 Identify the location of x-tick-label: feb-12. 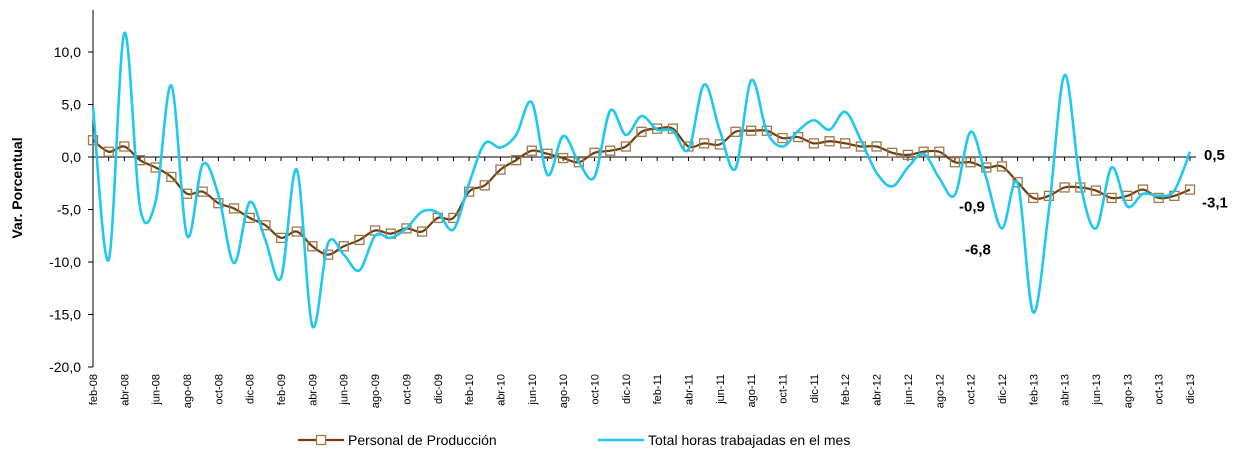
(846, 389).